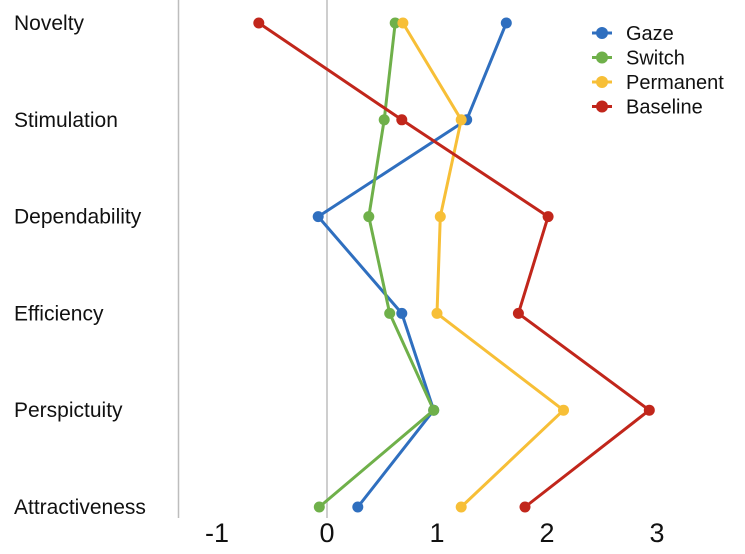 This screenshot has height=554, width=745. I want to click on x-tick-label: 2, so click(546, 533).